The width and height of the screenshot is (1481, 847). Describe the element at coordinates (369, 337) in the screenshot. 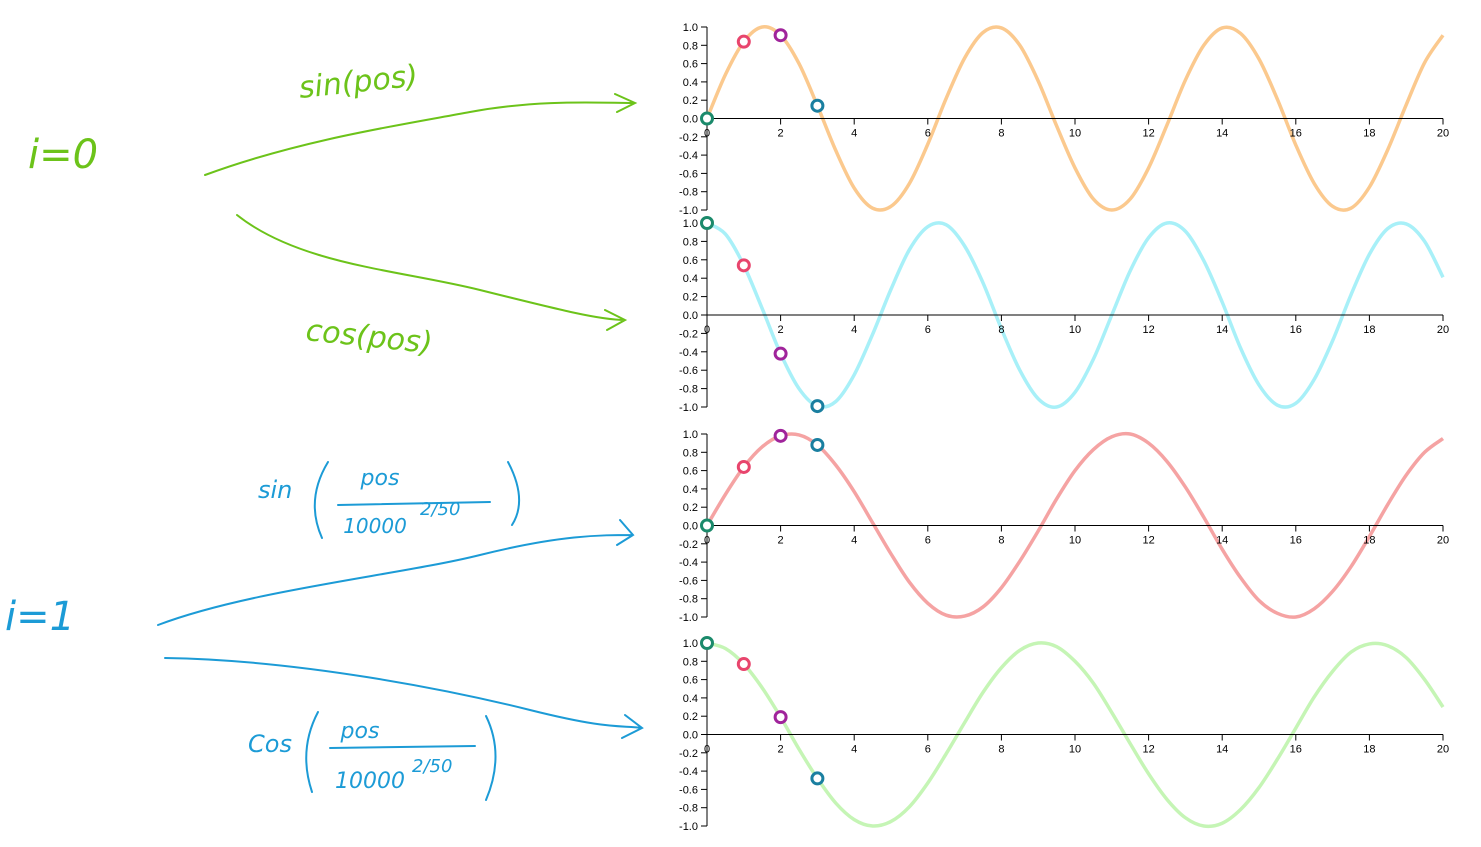

I see `cos-label: cos(pos)` at that location.